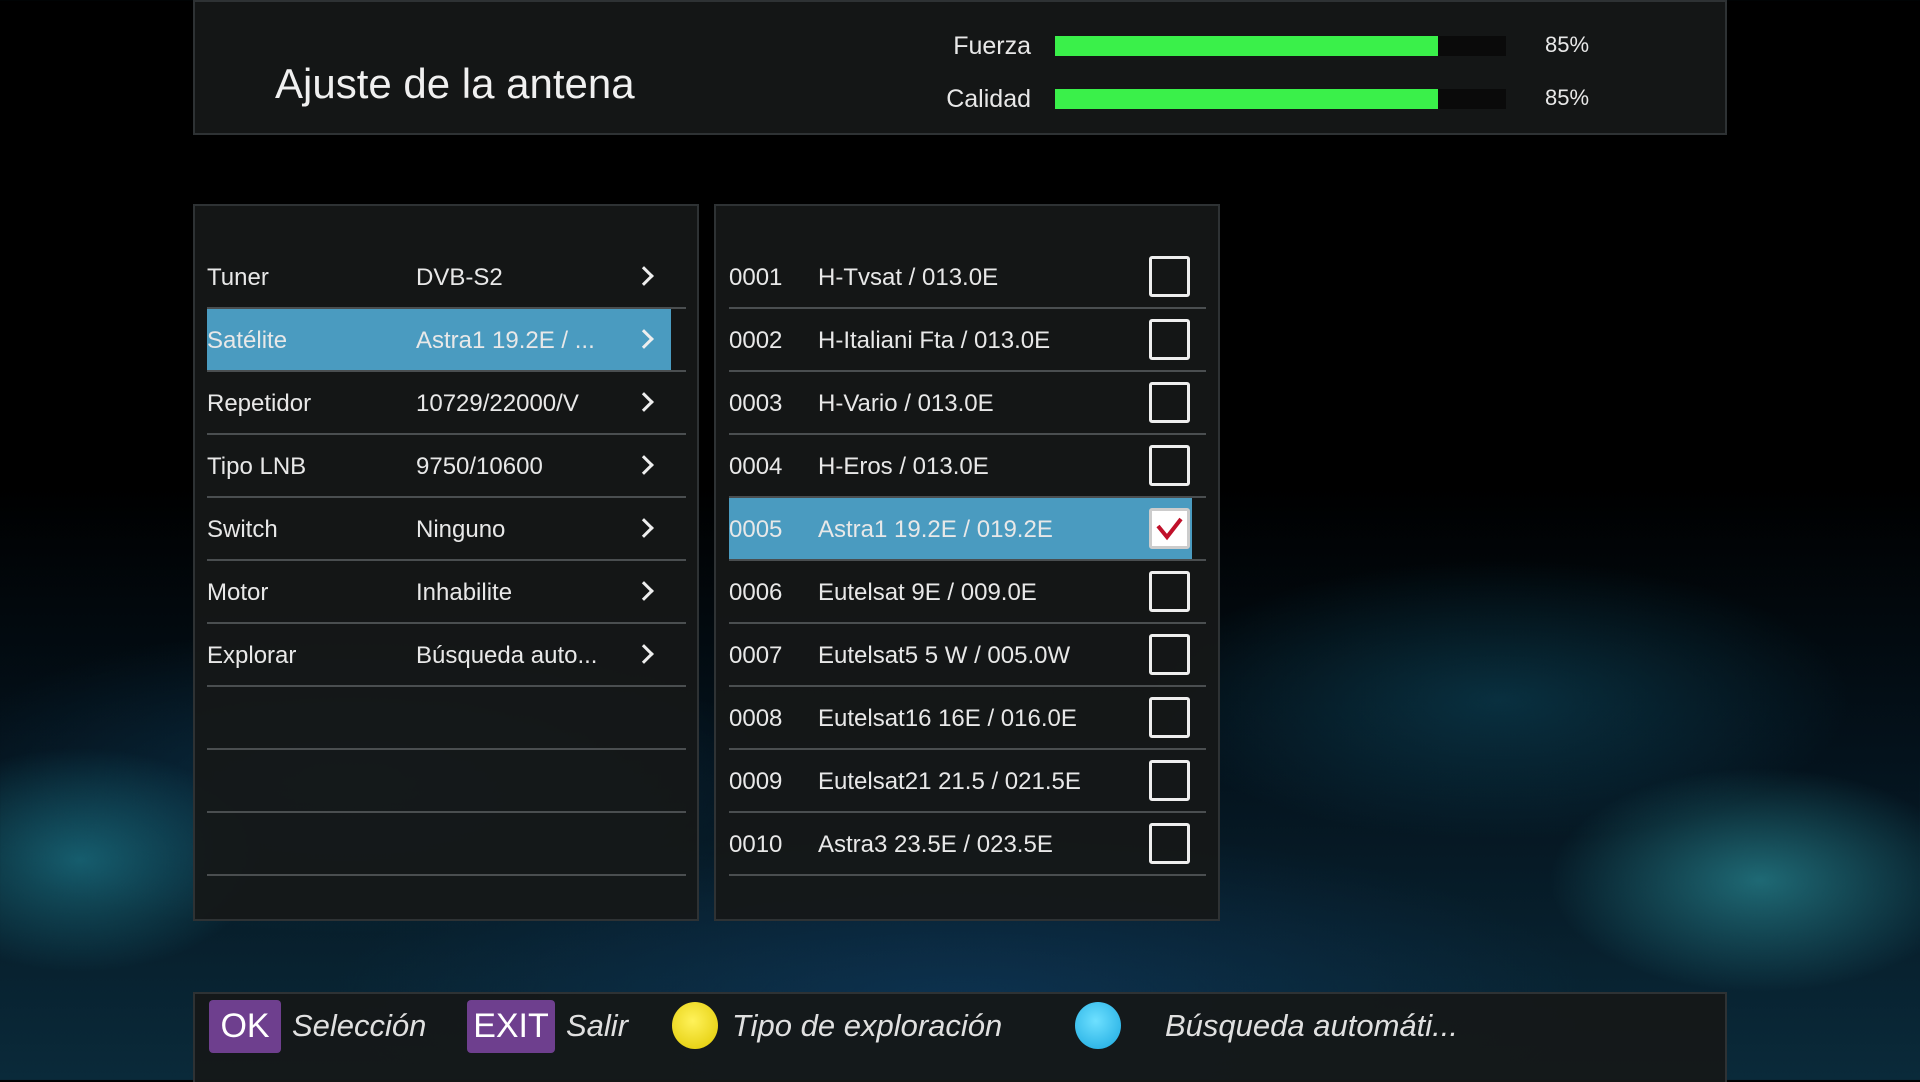 Image resolution: width=1920 pixels, height=1082 pixels. What do you see at coordinates (359, 1025) in the screenshot?
I see `ok-label: Selección` at bounding box center [359, 1025].